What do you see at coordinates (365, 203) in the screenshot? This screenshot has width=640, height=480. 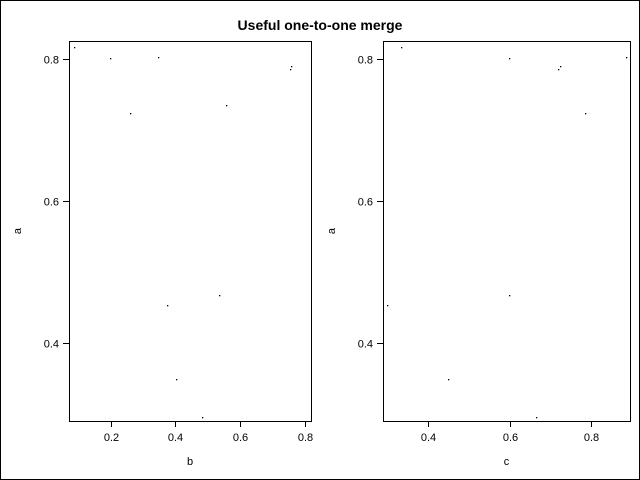 I see `panel-2-y-tick-label-2: 0.6` at bounding box center [365, 203].